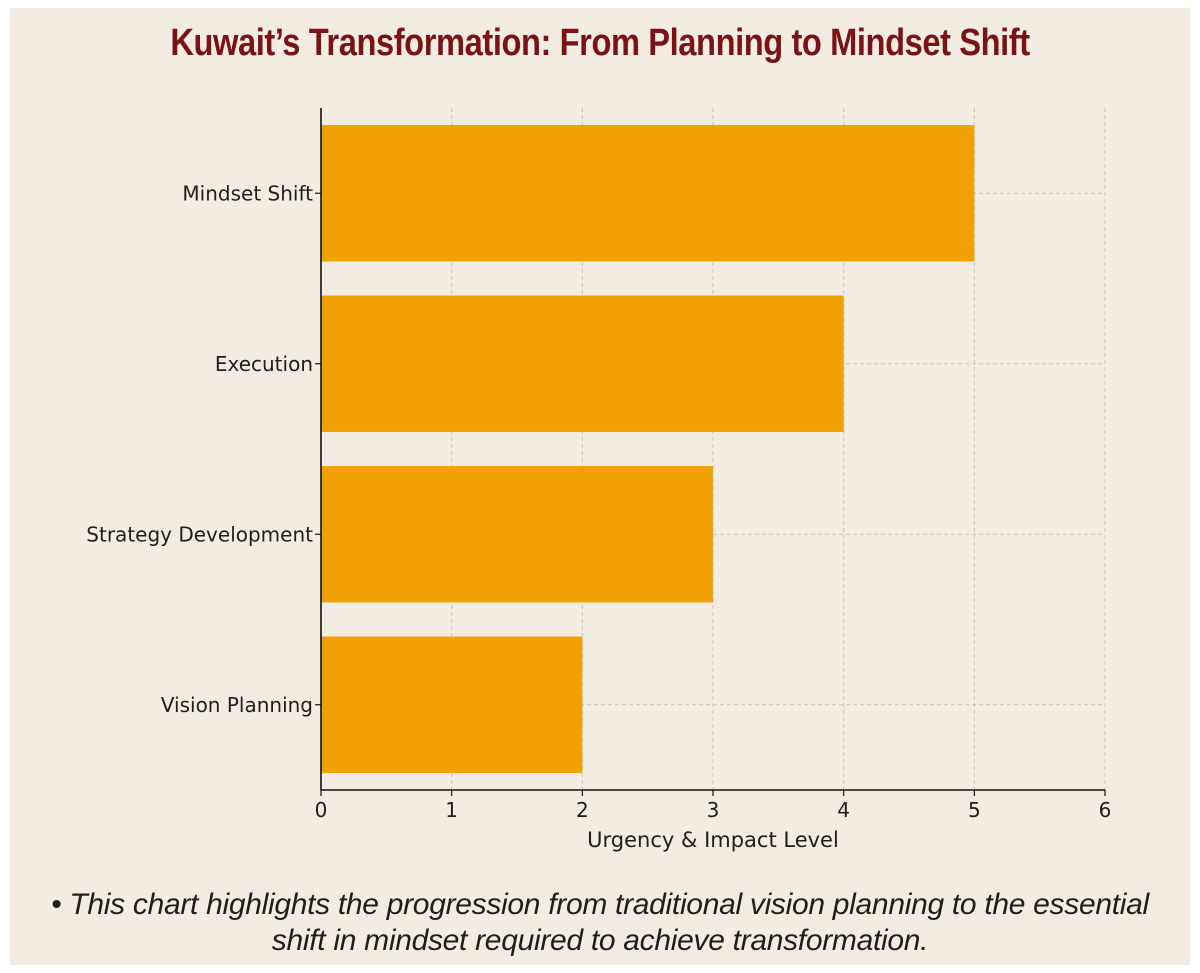  Describe the element at coordinates (974, 810) in the screenshot. I see `x-tick-label: 5` at that location.